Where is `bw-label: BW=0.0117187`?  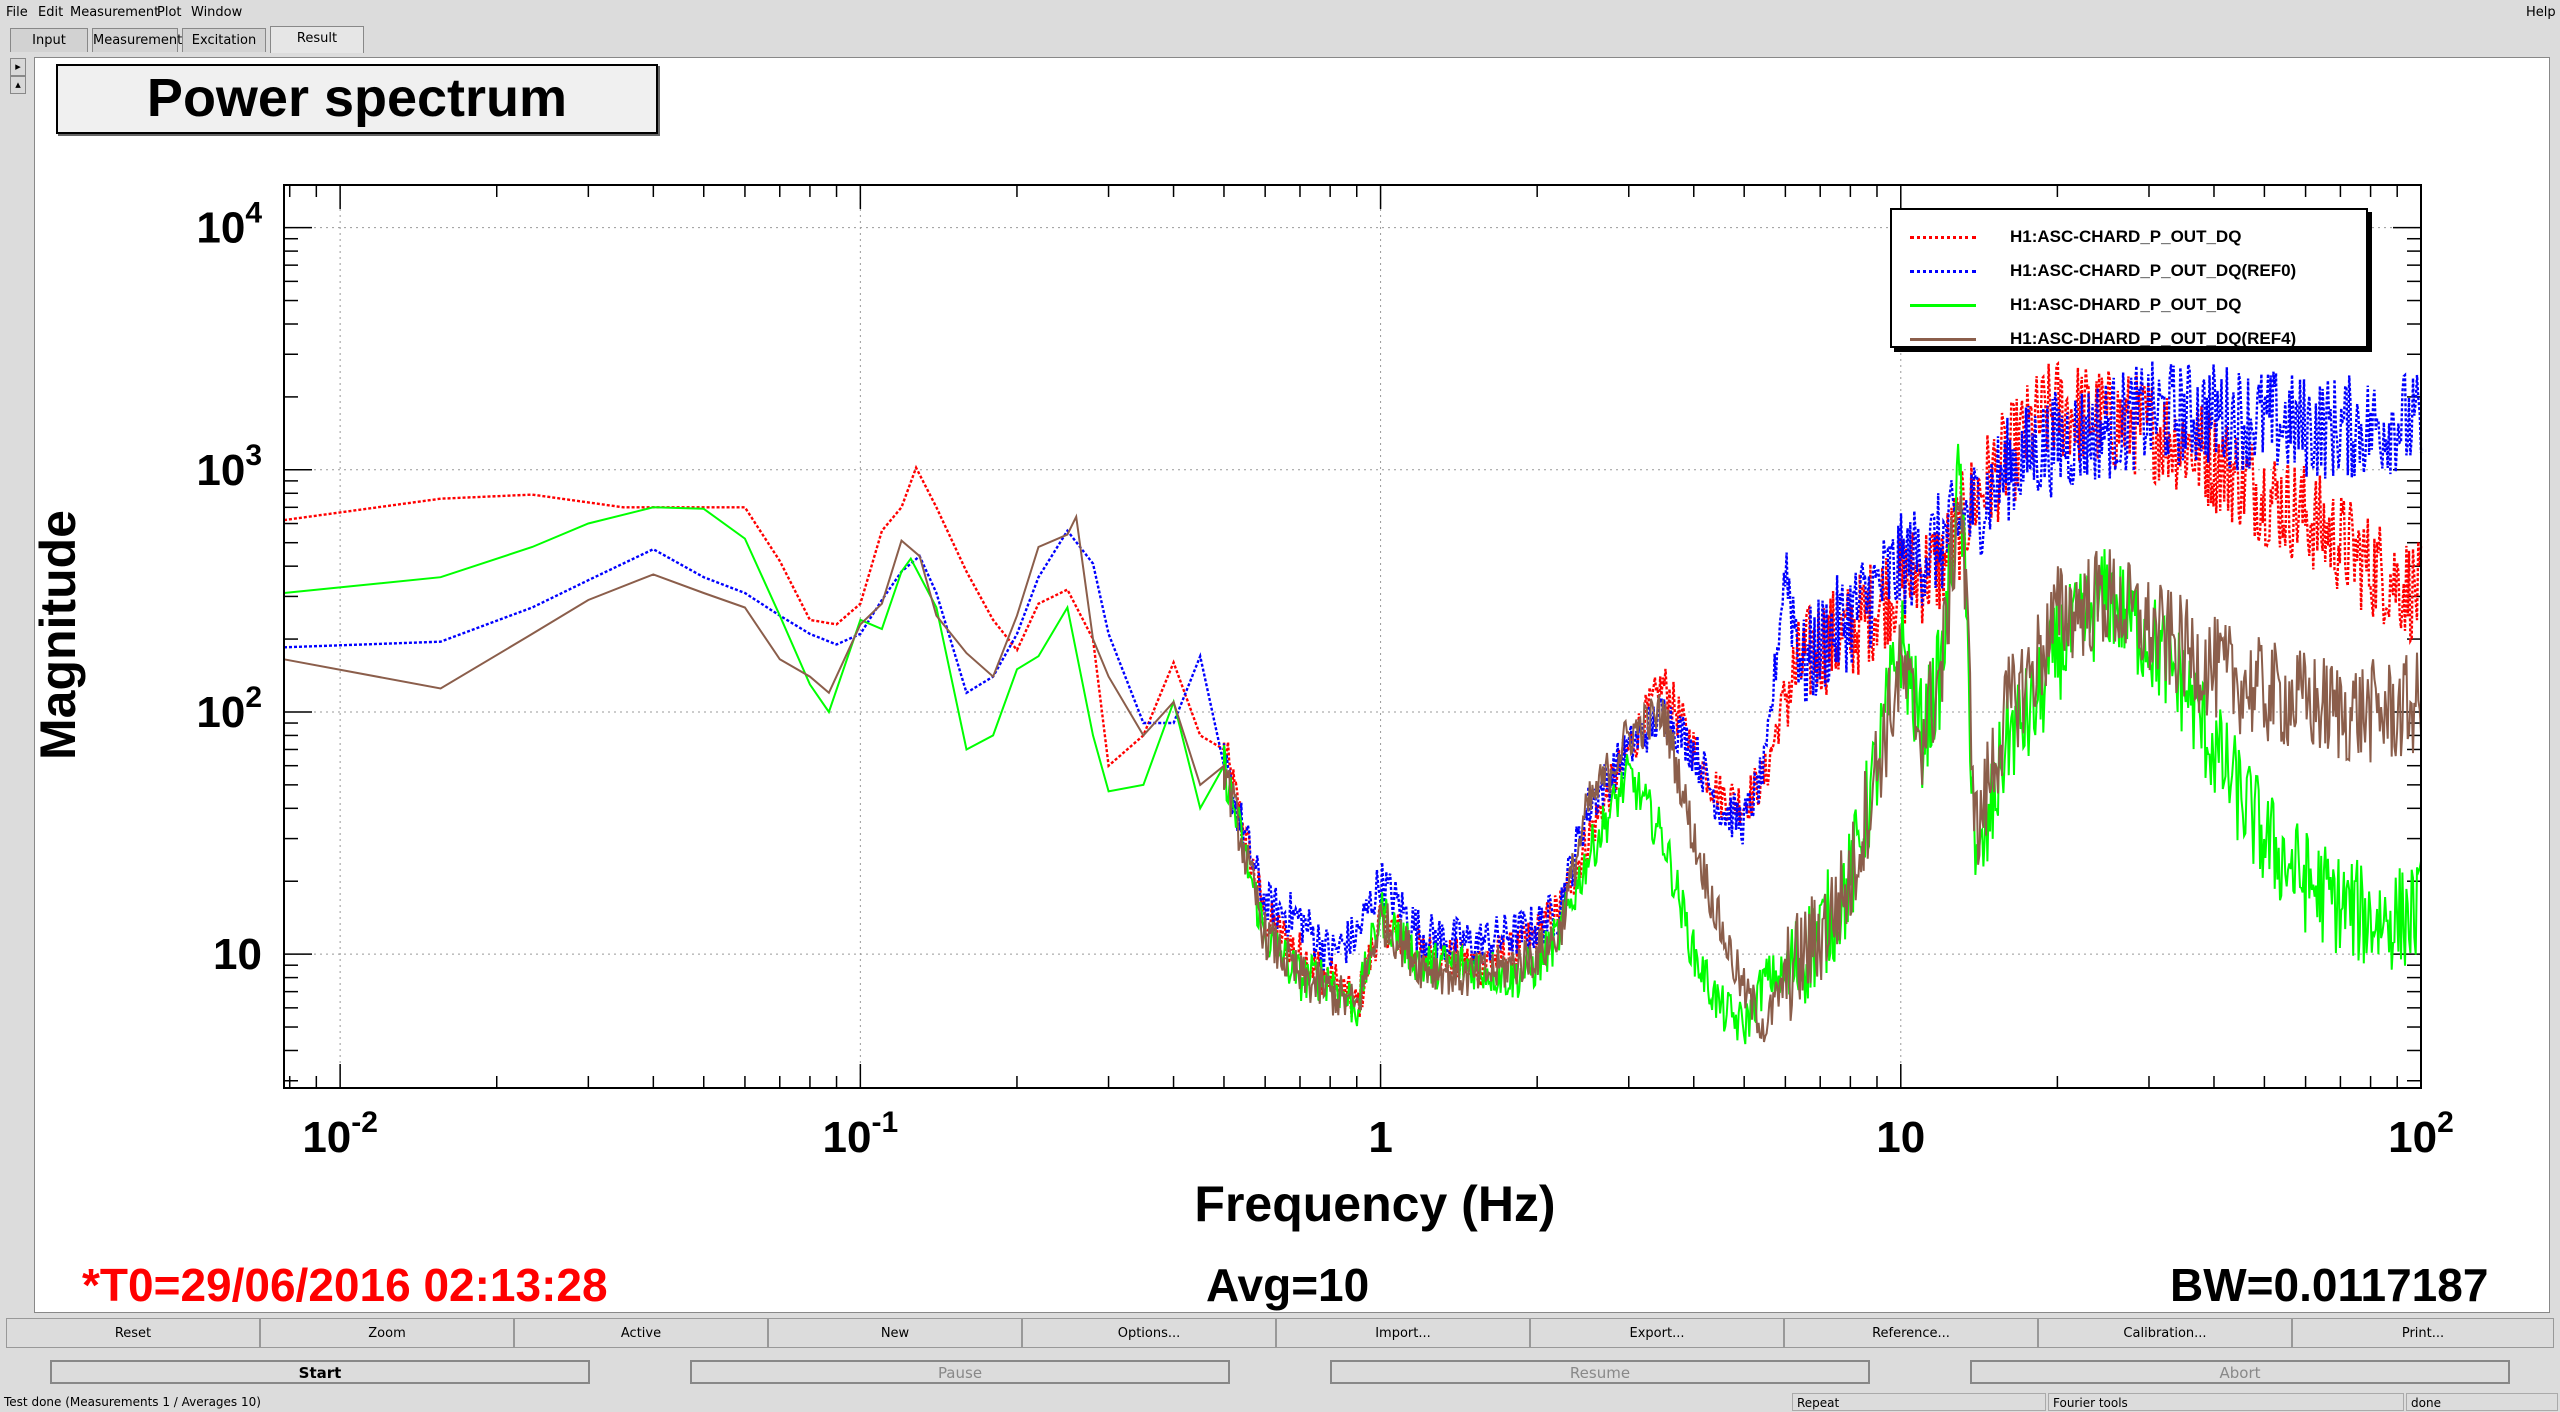 bw-label: BW=0.0117187 is located at coordinates (2329, 1285).